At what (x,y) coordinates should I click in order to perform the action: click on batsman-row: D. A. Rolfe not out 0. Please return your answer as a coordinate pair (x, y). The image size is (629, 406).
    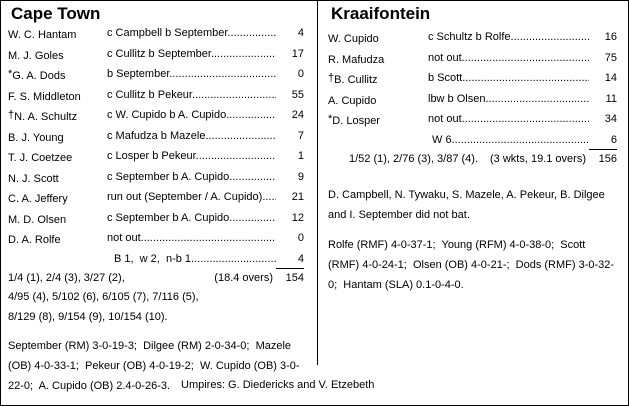
    Looking at the image, I should click on (156, 239).